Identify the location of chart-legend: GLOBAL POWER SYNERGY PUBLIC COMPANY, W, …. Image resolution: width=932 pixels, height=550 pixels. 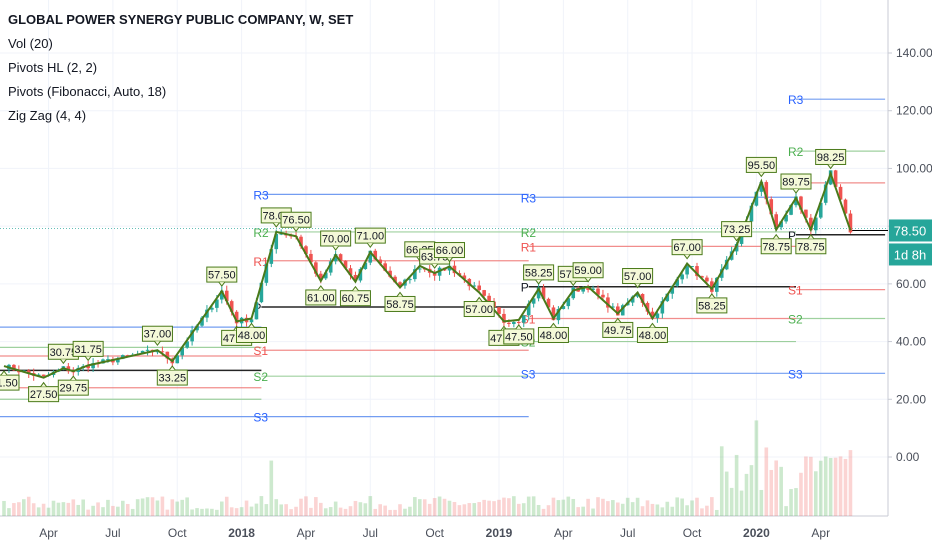
(180, 68).